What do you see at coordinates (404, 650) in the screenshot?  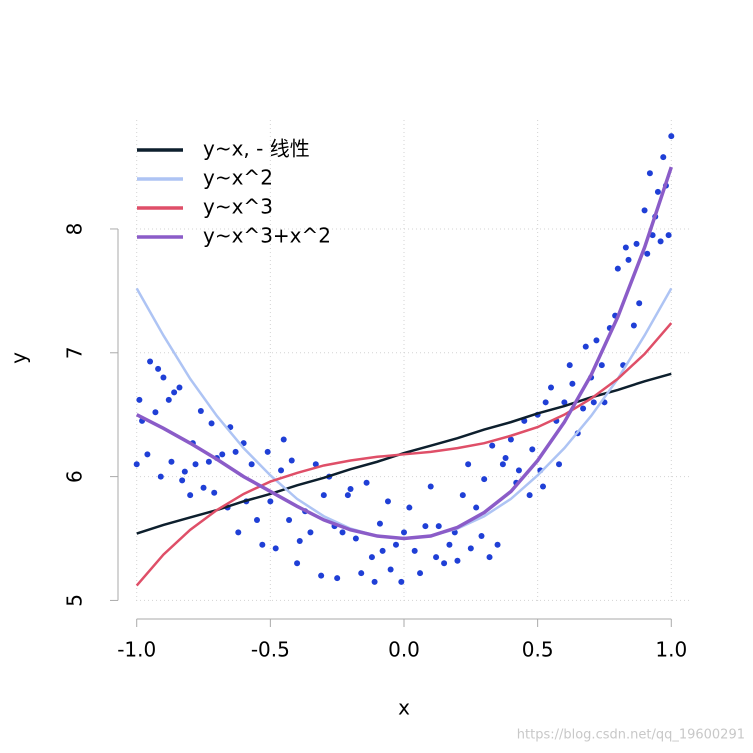 I see `x-tick-label: 0.0` at bounding box center [404, 650].